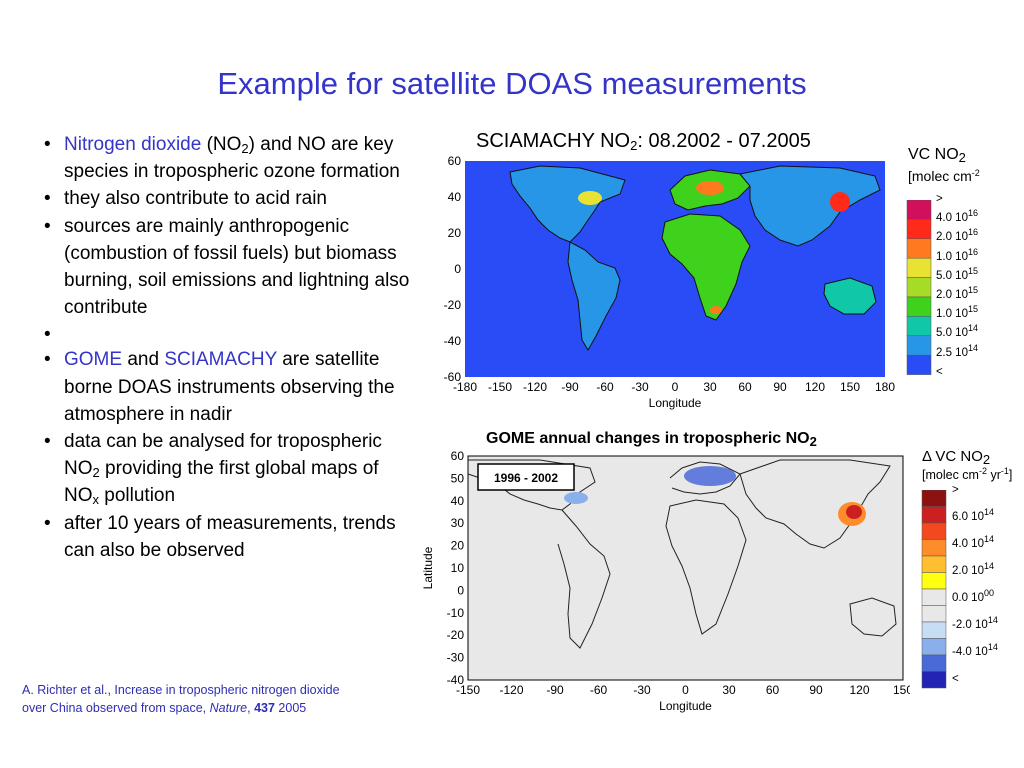  Describe the element at coordinates (468, 690) in the screenshot. I see `map2-x-tick: -150` at that location.